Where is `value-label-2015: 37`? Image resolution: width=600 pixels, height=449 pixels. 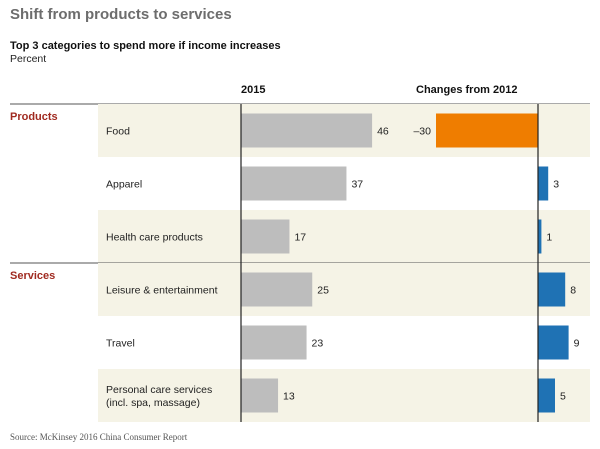
value-label-2015: 37 is located at coordinates (357, 185).